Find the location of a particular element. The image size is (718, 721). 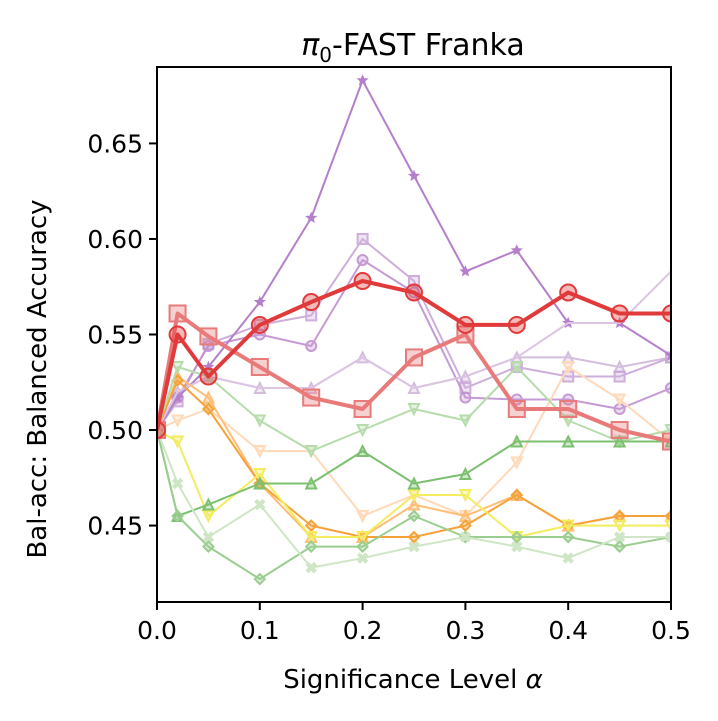

series-10-line is located at coordinates (414, 473).